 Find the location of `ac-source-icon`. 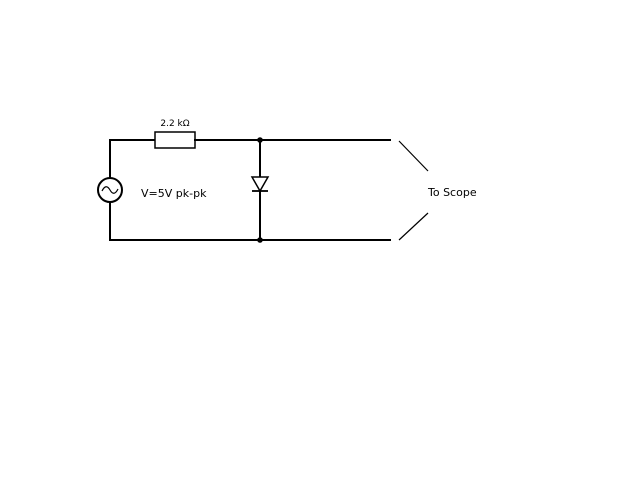

ac-source-icon is located at coordinates (110, 190).